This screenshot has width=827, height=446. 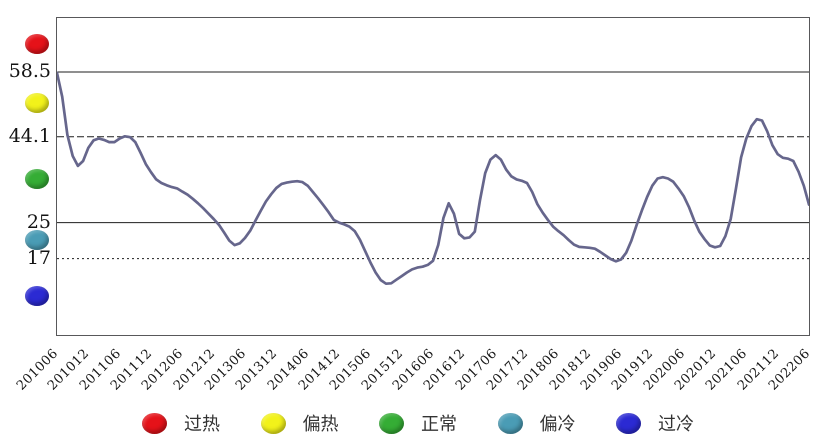 I want to click on legend-item-过冷: 过冷, so click(x=655, y=423).